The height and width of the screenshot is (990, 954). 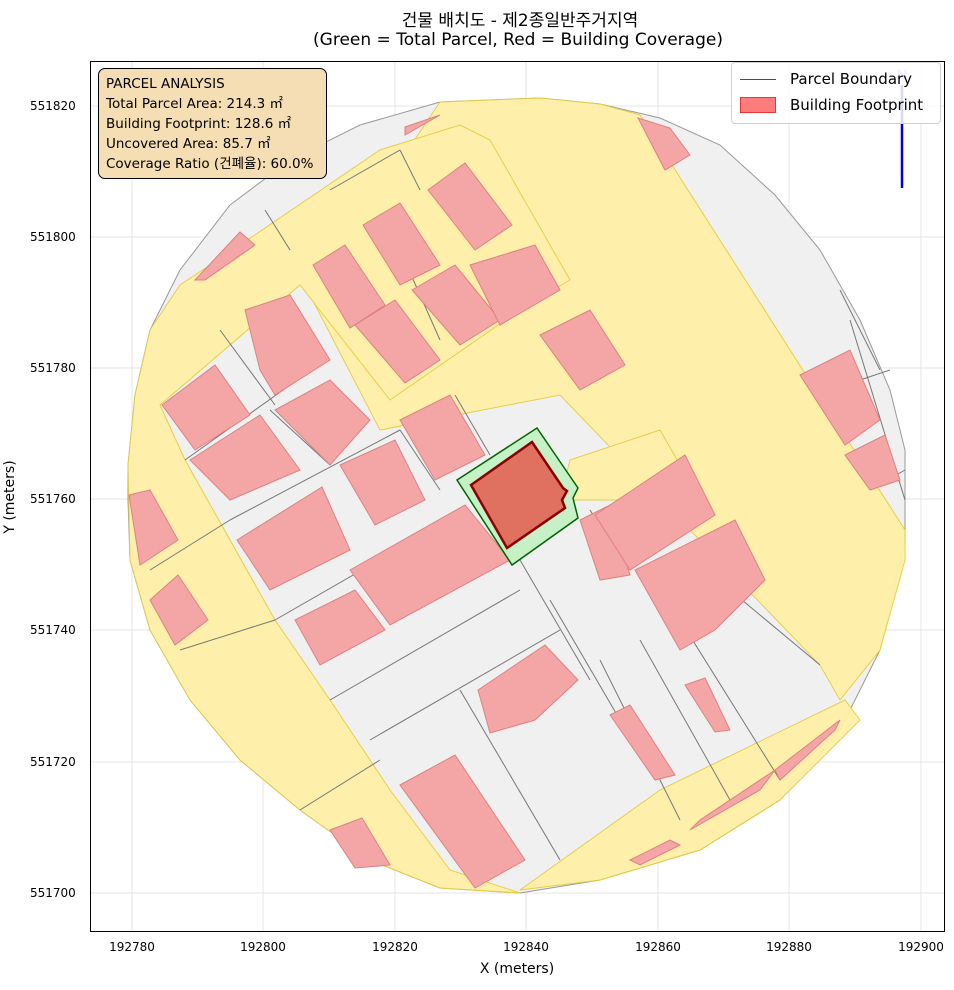 What do you see at coordinates (10, 497) in the screenshot?
I see `y-axis-label: Y (meters)` at bounding box center [10, 497].